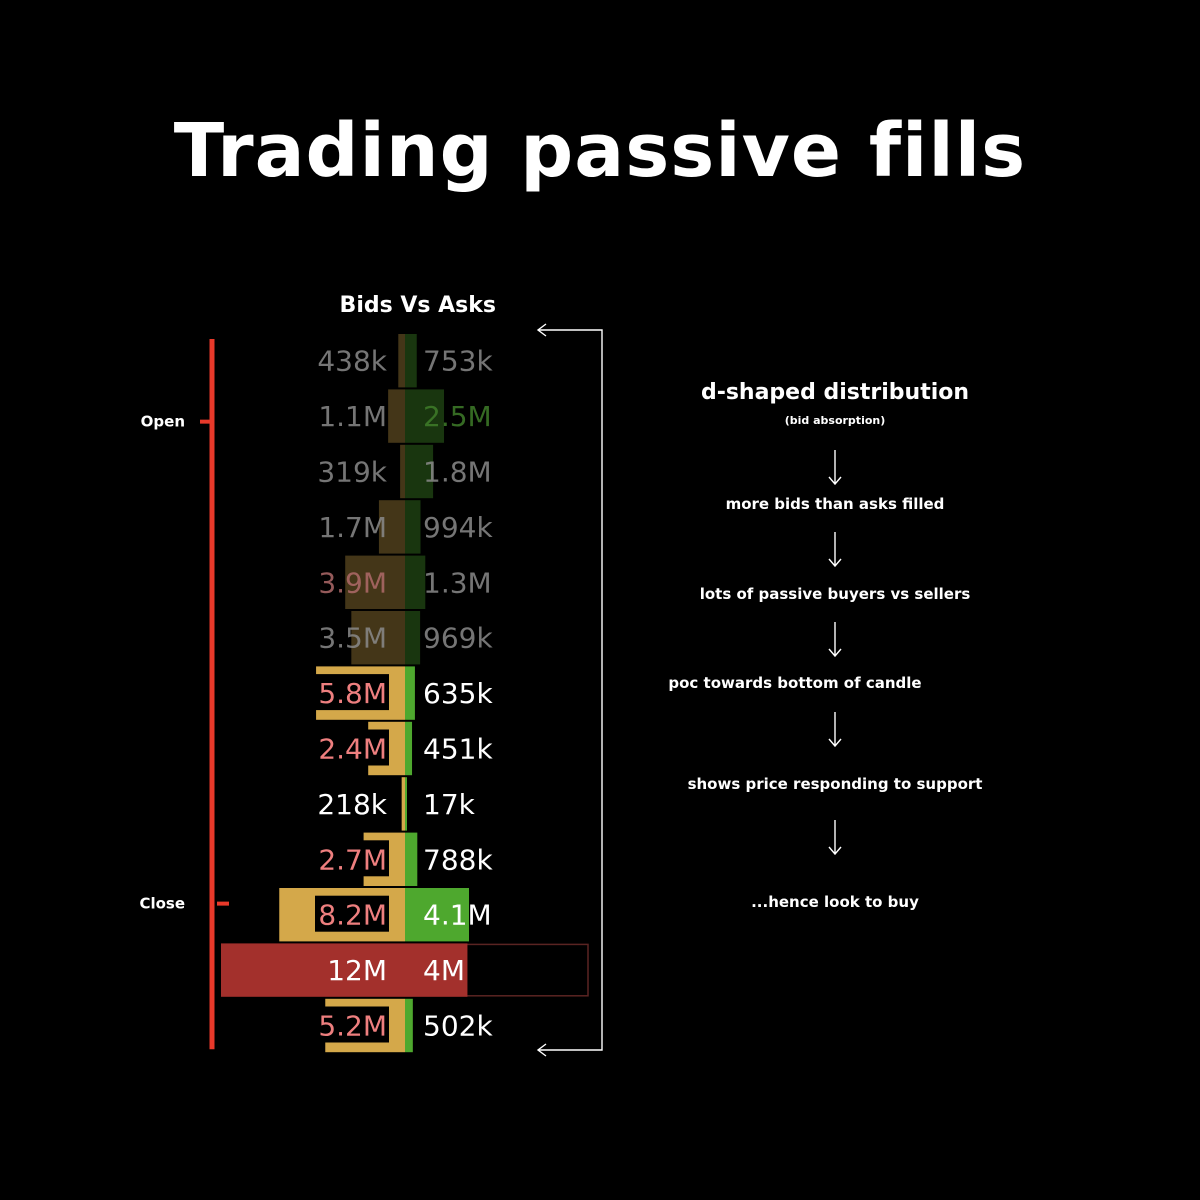 The image size is (1200, 1200). I want to click on ask-value-label: 4.1M, so click(457, 915).